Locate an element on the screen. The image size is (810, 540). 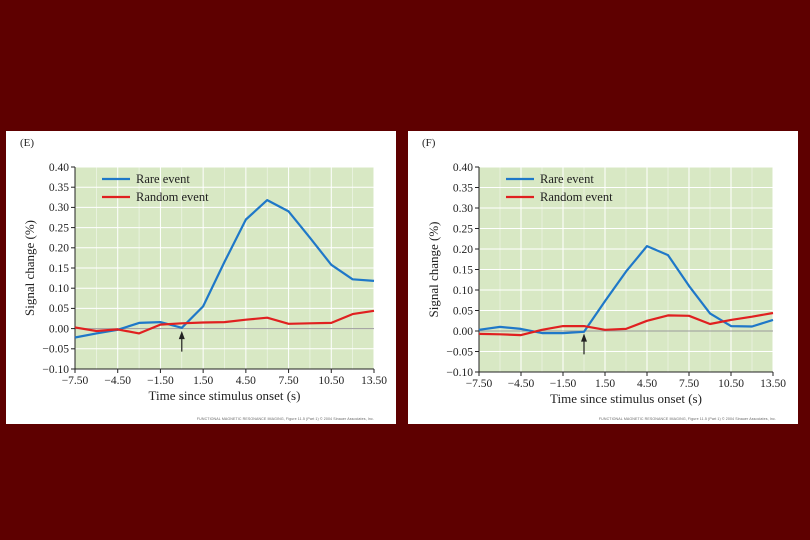
panel-label: (E) is located at coordinates (27, 143).